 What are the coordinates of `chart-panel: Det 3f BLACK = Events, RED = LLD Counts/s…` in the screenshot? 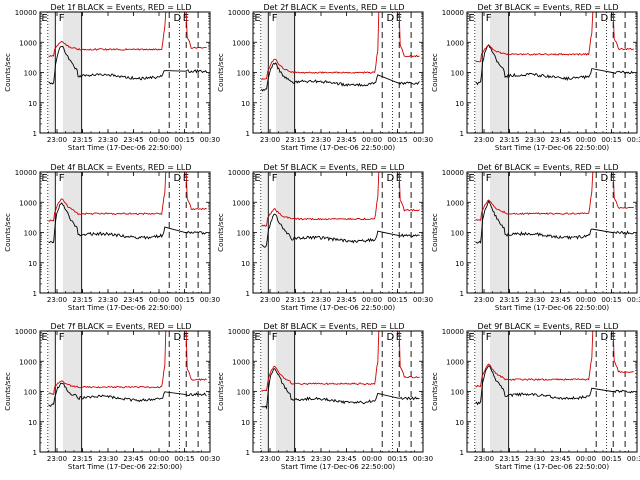 It's located at (535, 77).